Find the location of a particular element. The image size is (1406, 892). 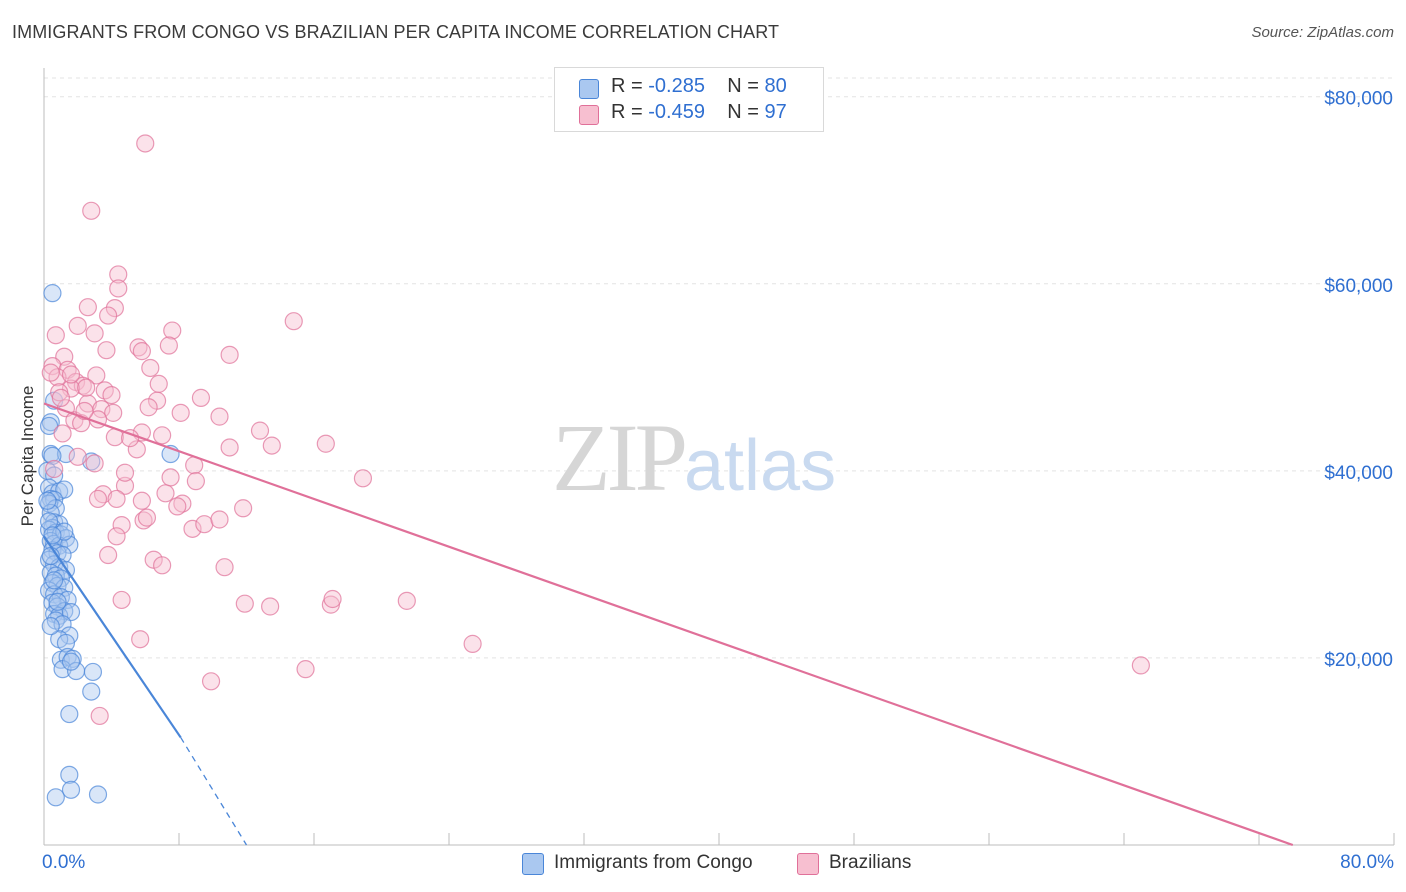

brazilians-swatch is located at coordinates (589, 115).